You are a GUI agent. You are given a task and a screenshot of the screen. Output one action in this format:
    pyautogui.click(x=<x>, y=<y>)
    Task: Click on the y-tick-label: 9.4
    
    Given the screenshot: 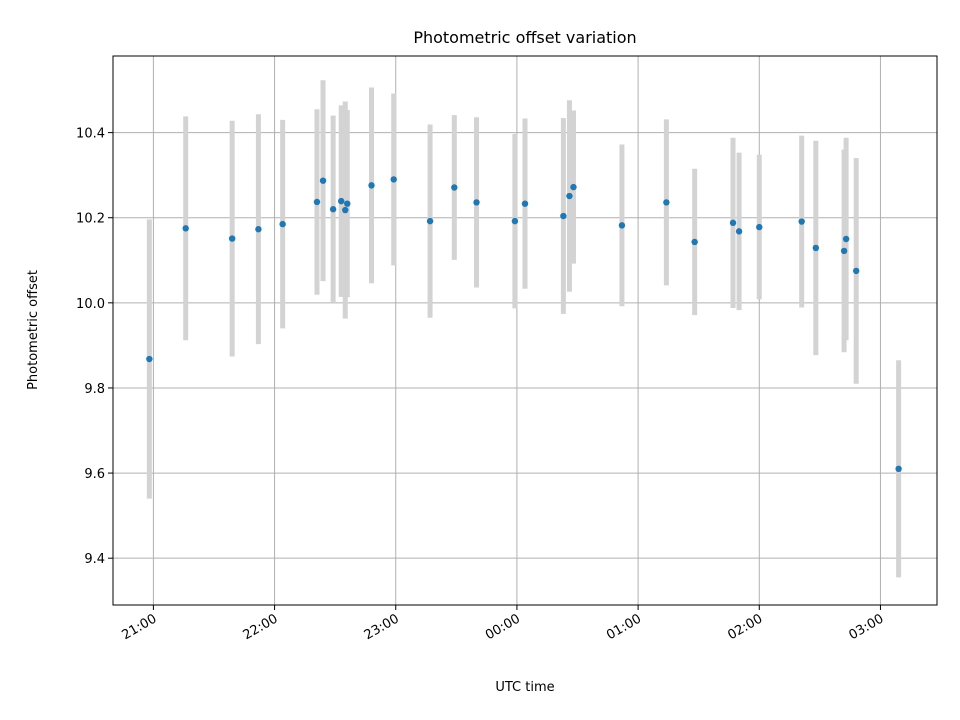 What is the action you would take?
    pyautogui.click(x=94, y=559)
    